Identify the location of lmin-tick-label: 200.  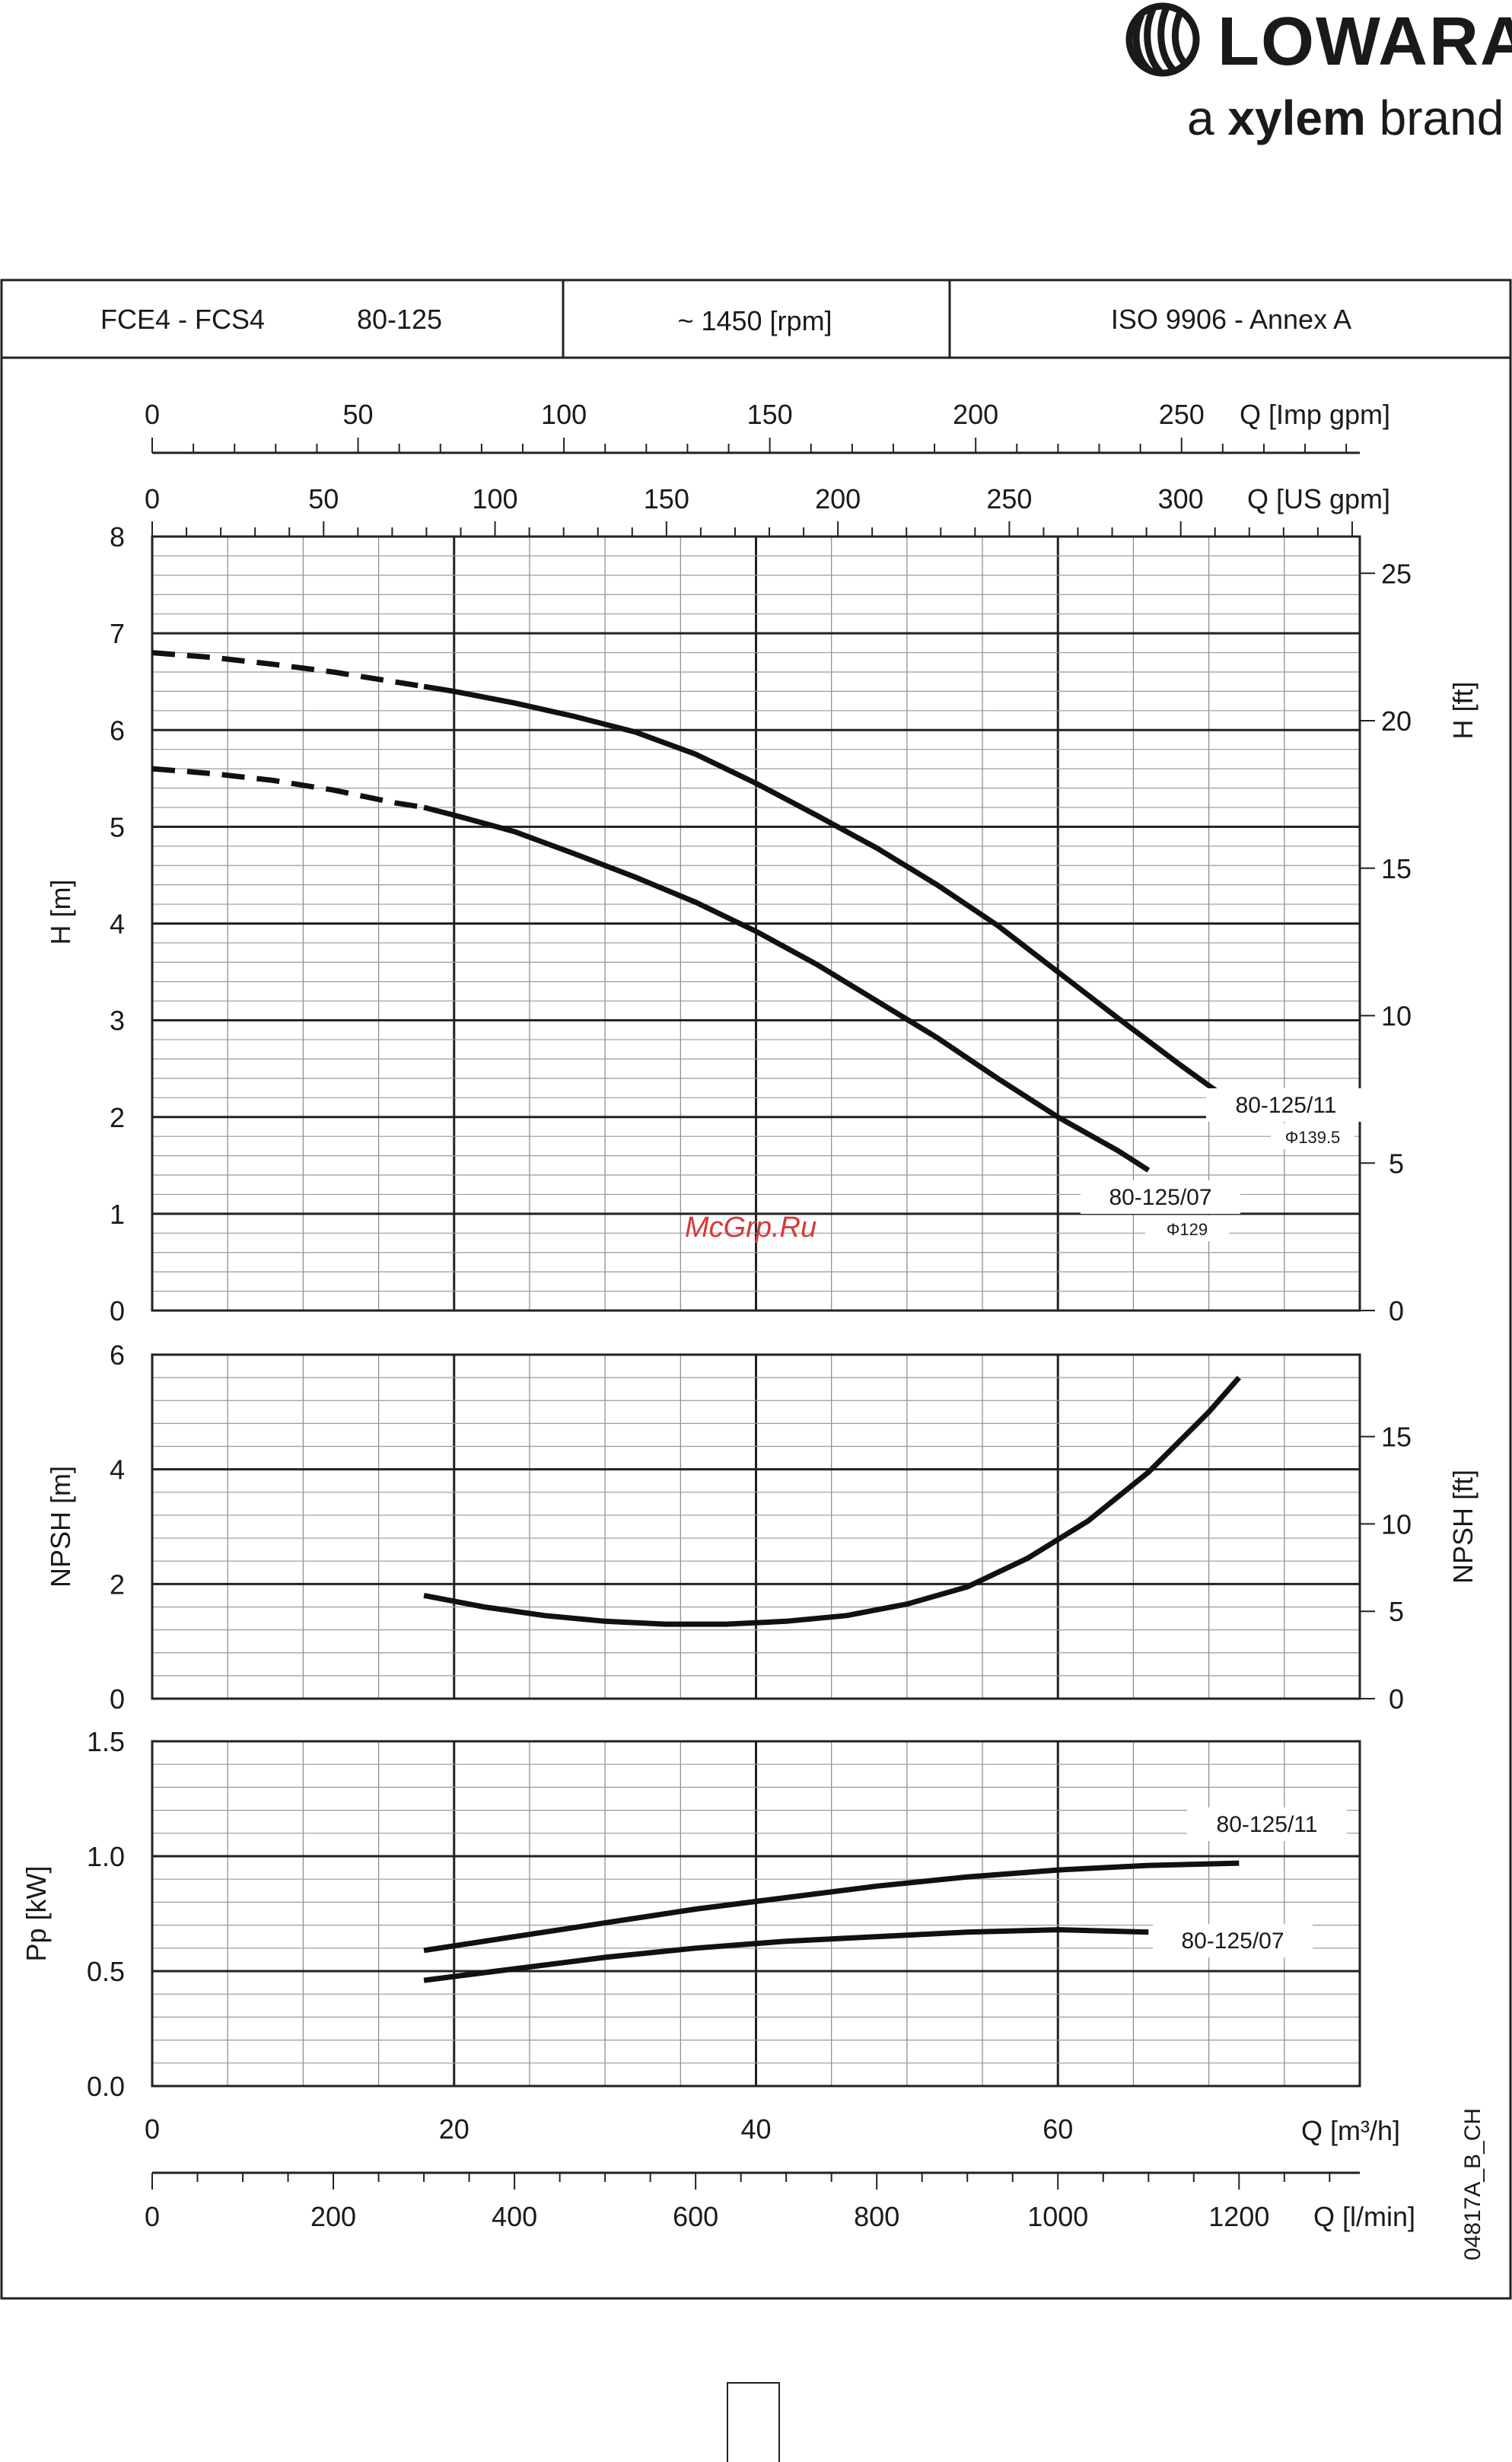
(333, 2216).